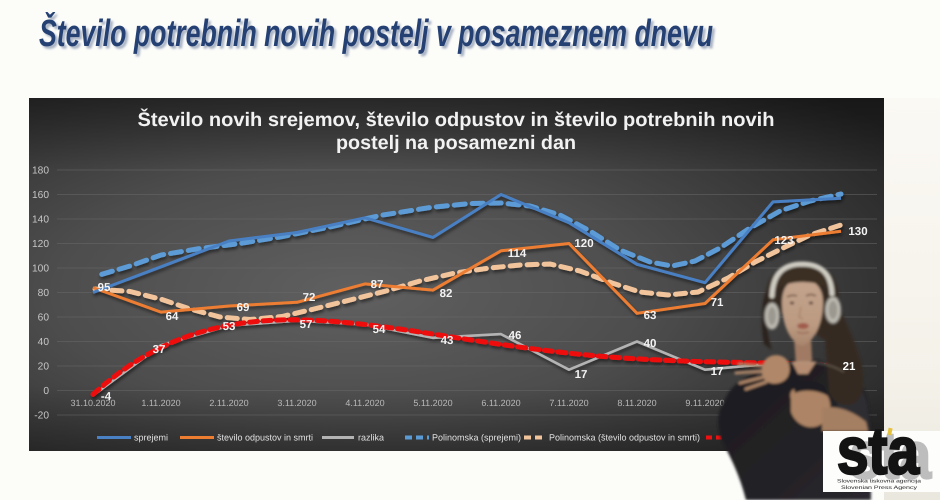 This screenshot has height=500, width=940. Describe the element at coordinates (243, 308) in the screenshot. I see `svg-text: 69` at that location.